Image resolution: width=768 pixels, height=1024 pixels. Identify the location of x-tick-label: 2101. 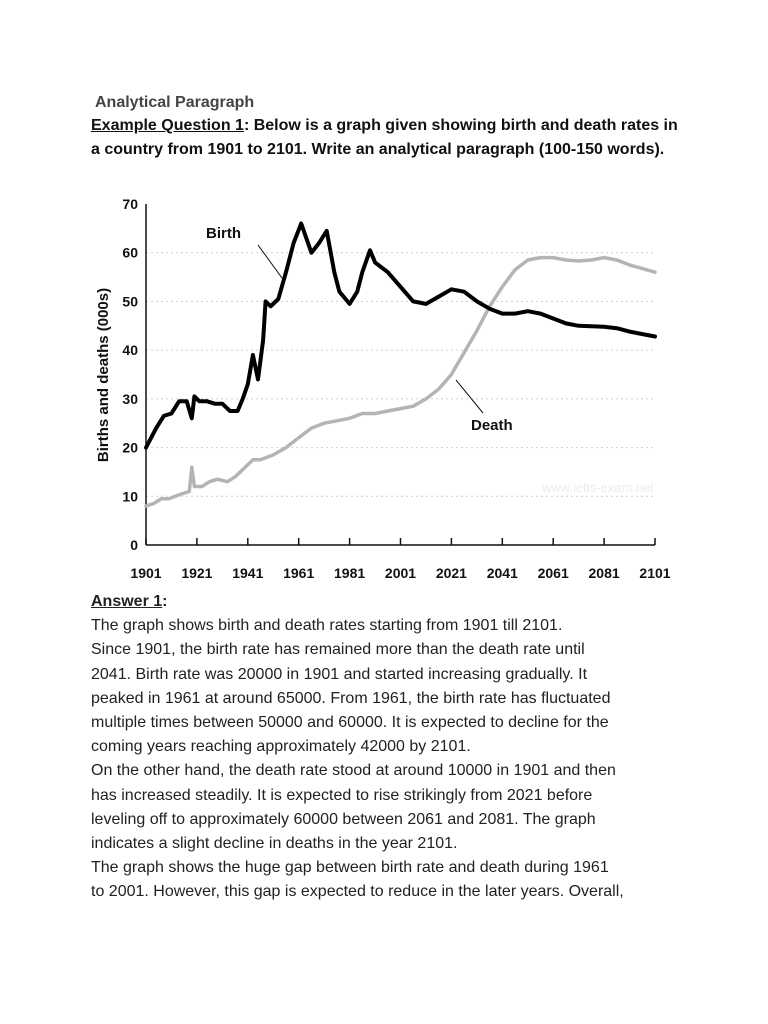
(654, 573).